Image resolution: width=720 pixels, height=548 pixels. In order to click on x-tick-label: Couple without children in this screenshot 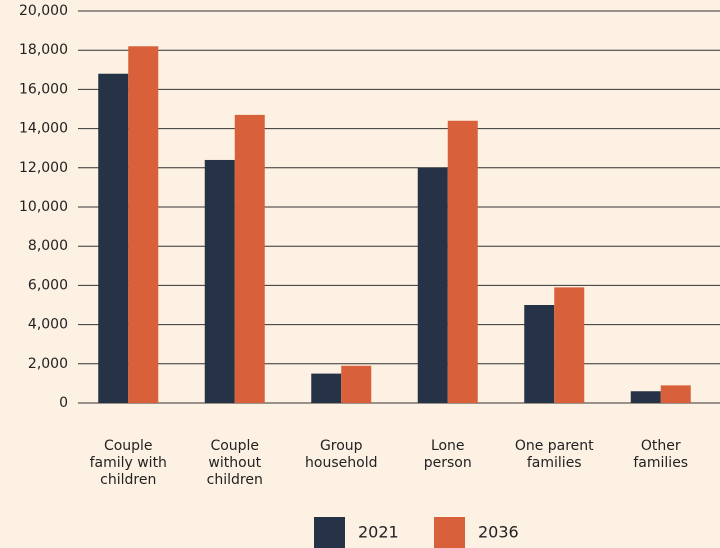, I will do `click(234, 463)`.